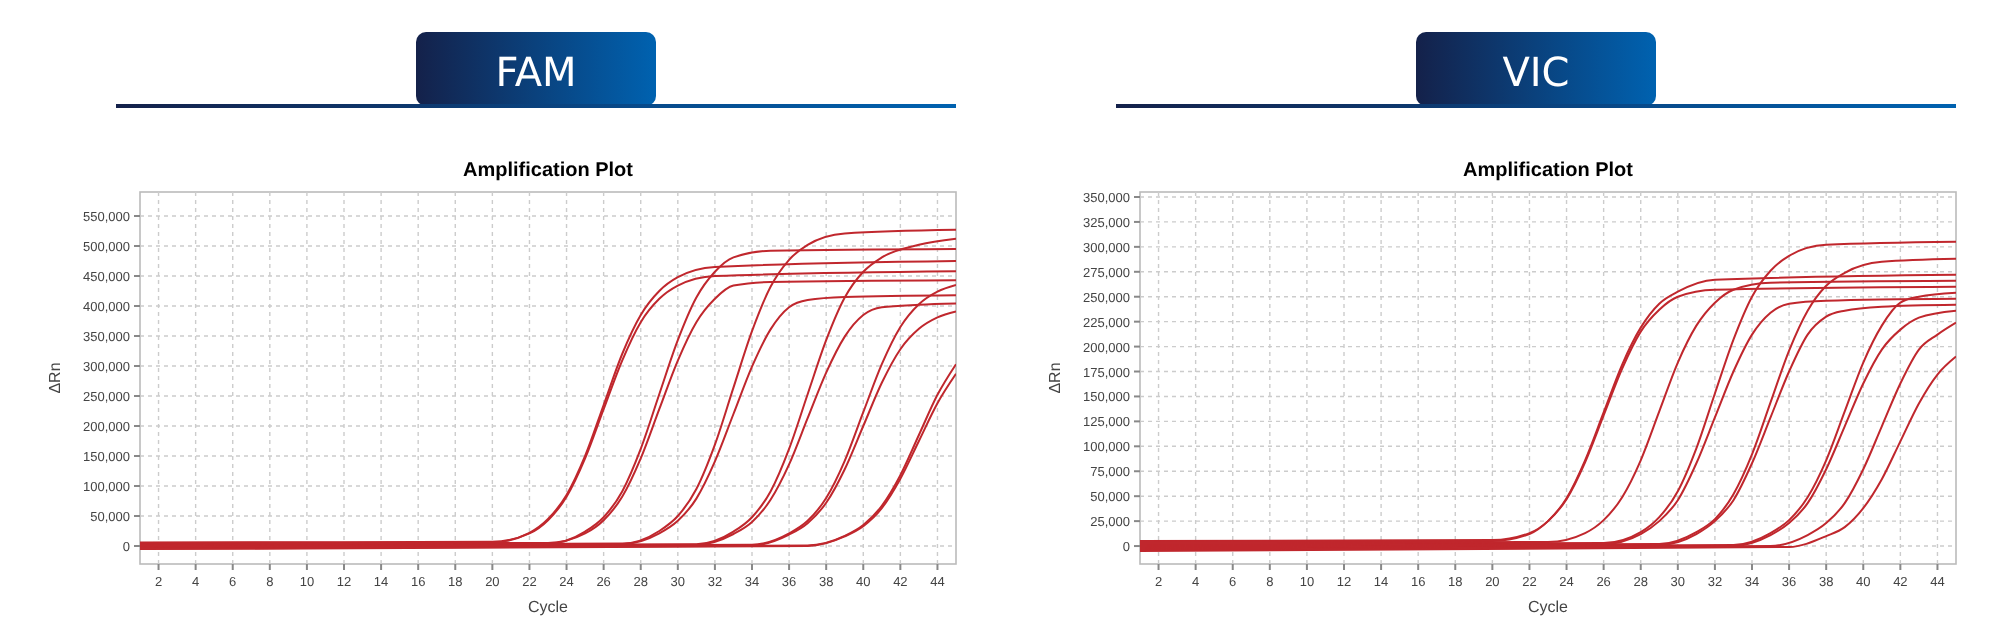 This screenshot has height=640, width=2000. Describe the element at coordinates (1536, 72) in the screenshot. I see `chart-title: VIC` at that location.